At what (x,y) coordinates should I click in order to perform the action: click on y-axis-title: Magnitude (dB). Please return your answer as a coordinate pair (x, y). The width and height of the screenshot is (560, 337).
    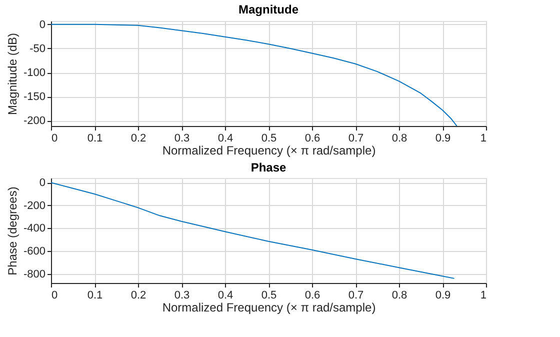
    Looking at the image, I should click on (12, 74).